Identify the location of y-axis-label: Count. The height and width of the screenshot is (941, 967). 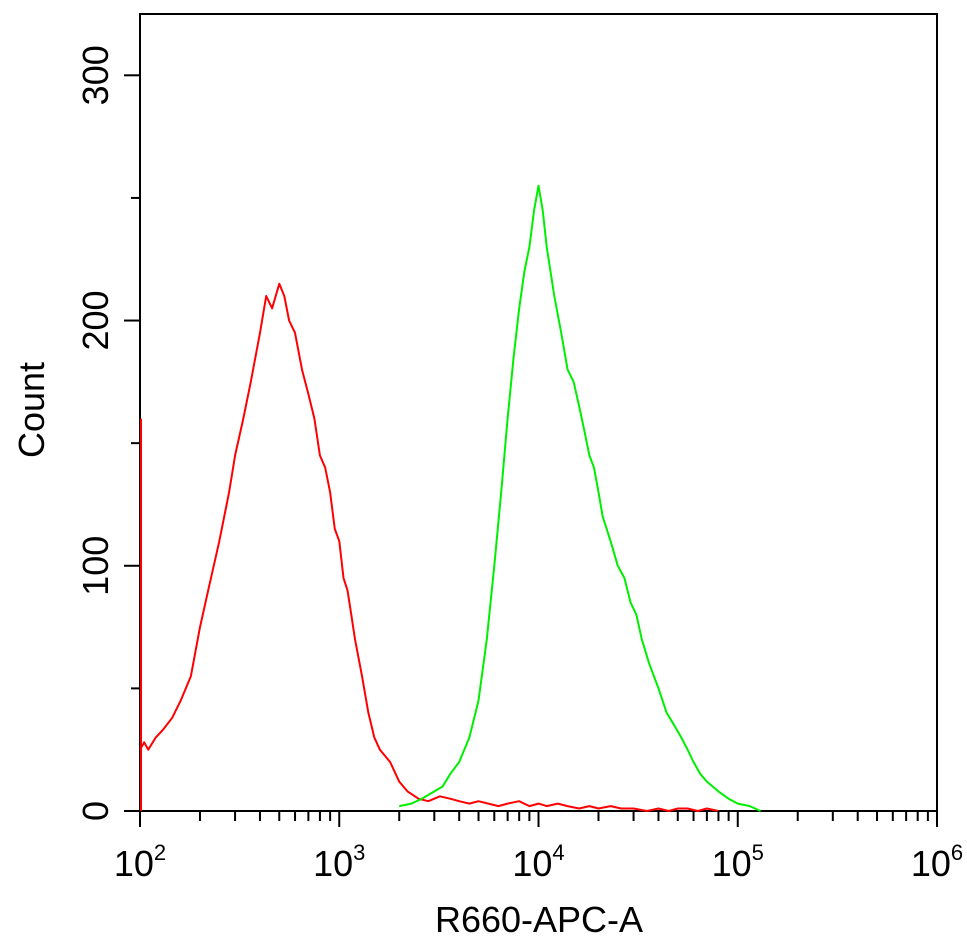
(31, 410).